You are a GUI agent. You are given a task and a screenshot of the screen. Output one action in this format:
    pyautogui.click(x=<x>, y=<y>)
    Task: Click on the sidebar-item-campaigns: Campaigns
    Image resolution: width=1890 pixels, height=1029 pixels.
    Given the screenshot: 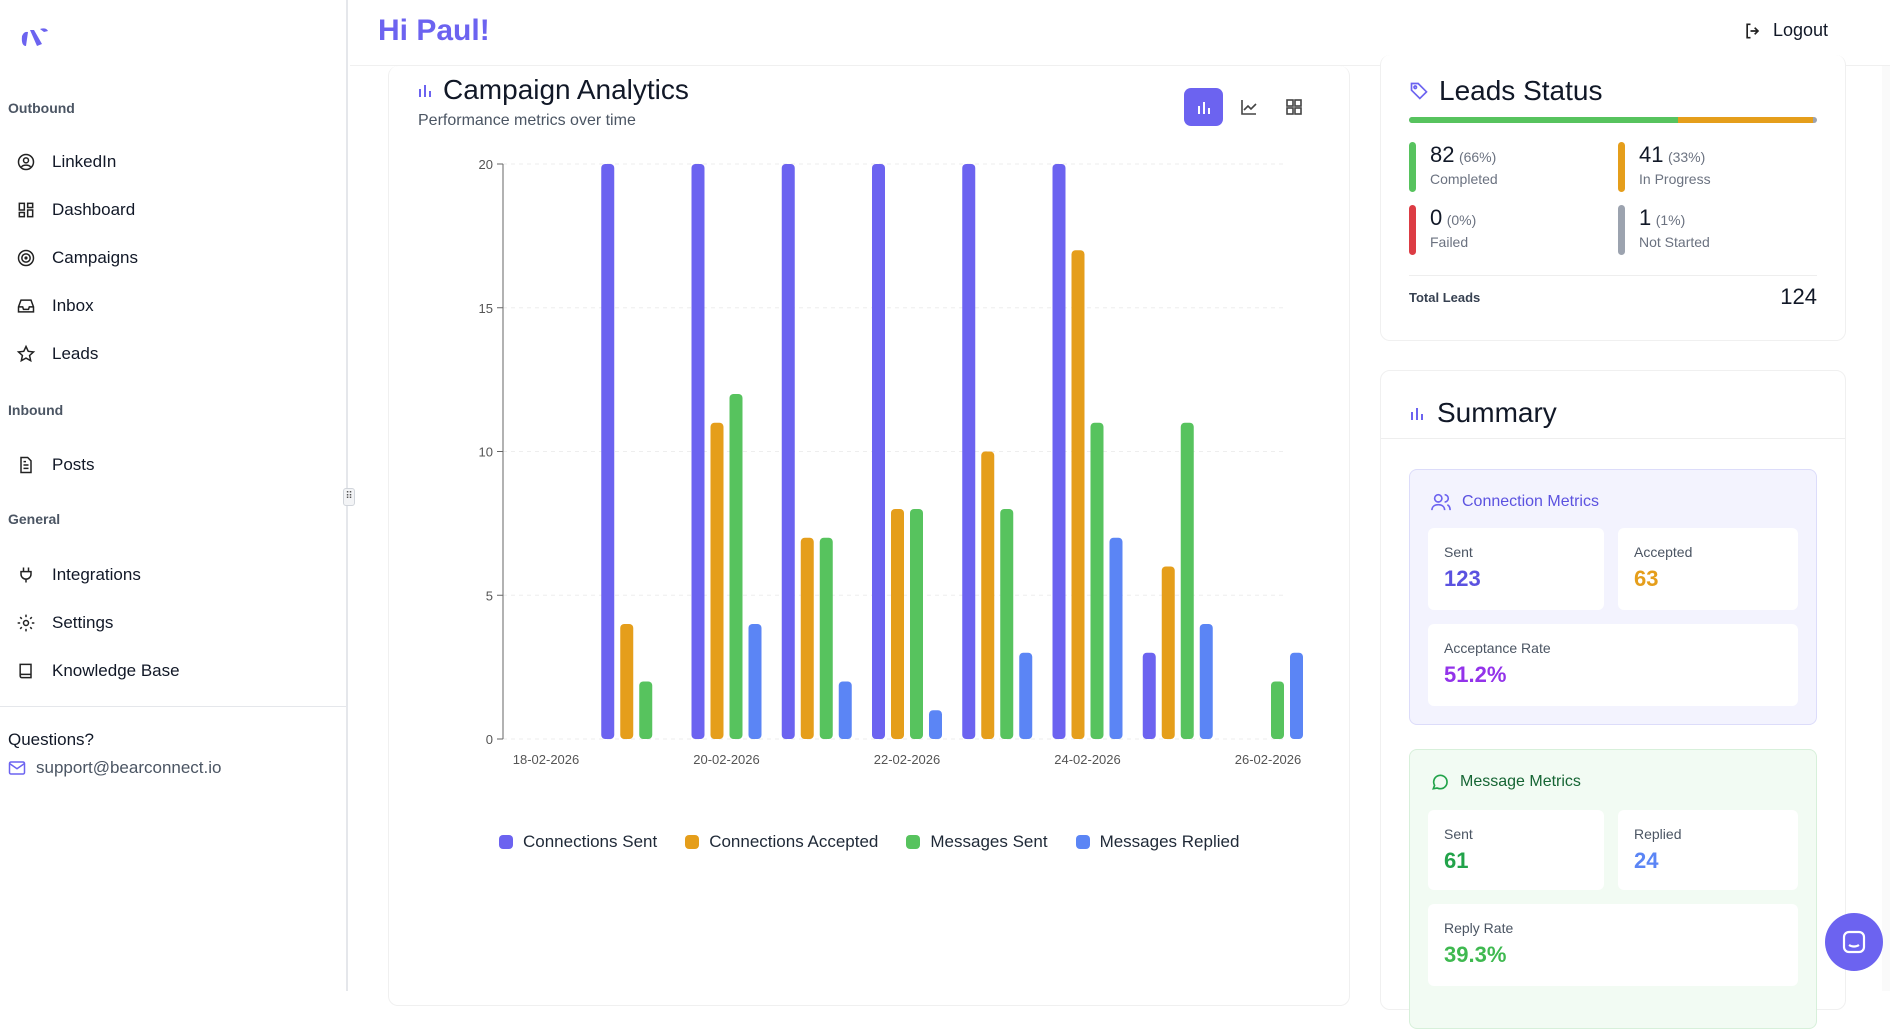 What is the action you would take?
    pyautogui.click(x=77, y=258)
    